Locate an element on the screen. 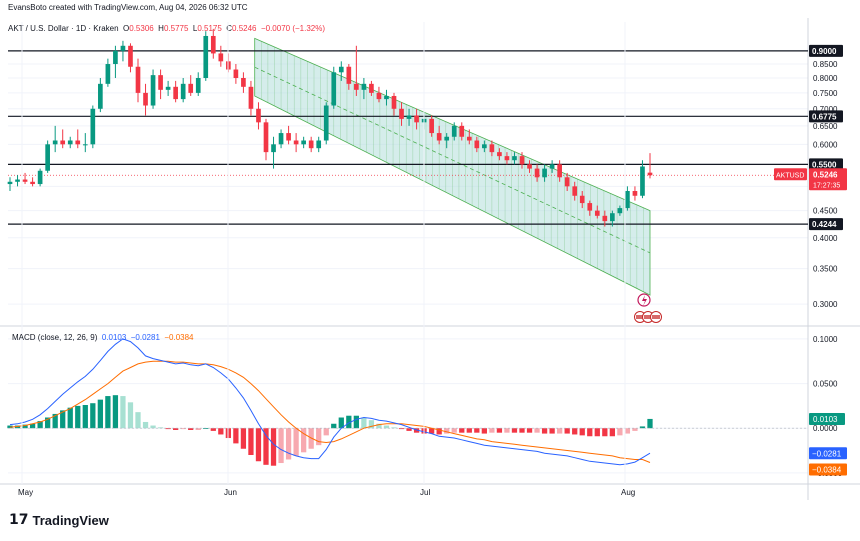  low-label: L is located at coordinates (195, 28).